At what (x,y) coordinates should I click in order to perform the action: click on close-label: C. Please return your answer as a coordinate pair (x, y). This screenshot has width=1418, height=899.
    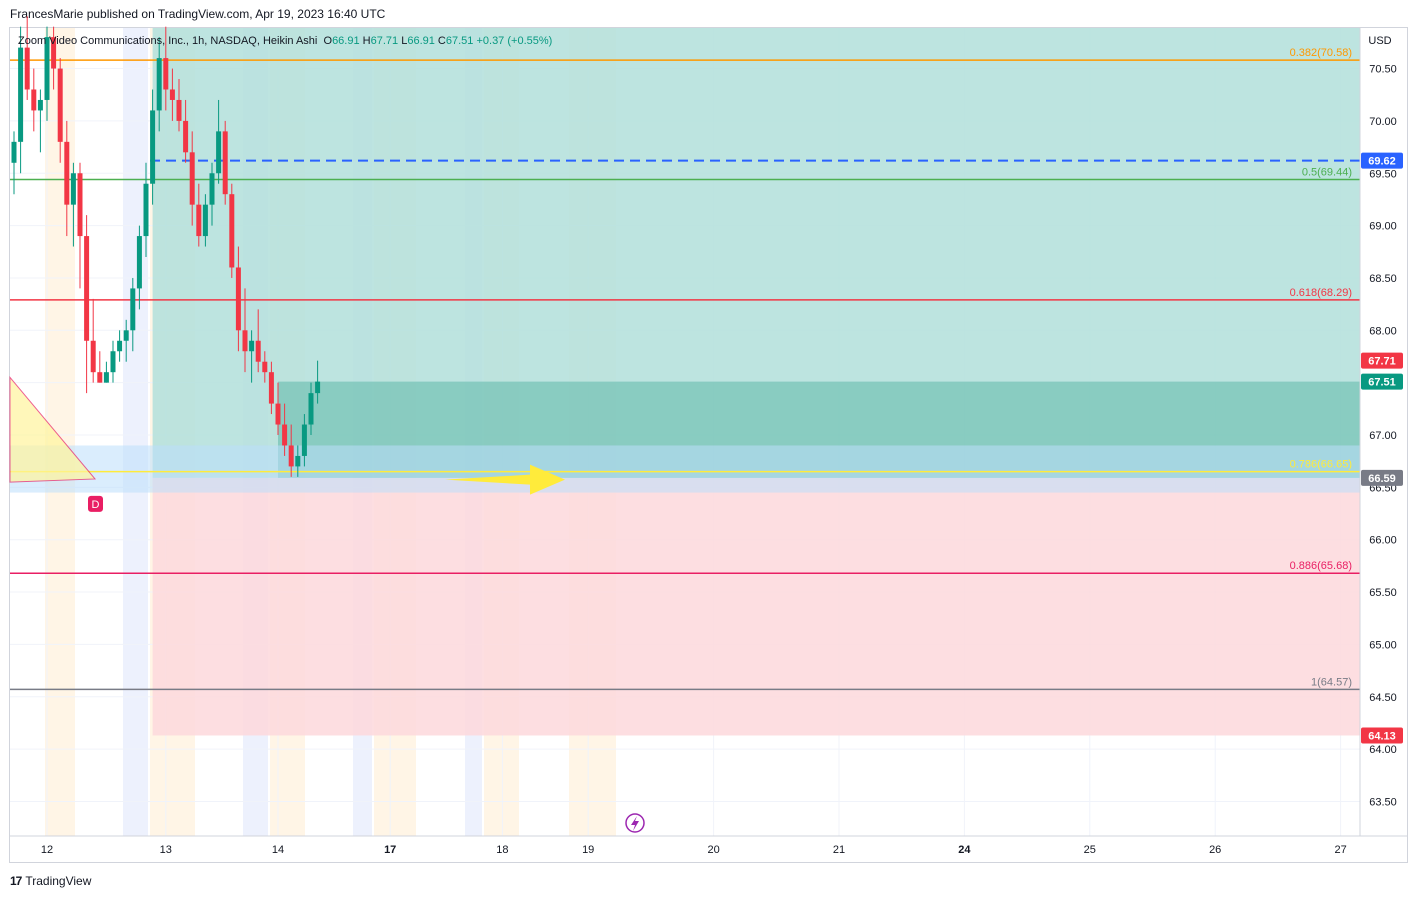
    Looking at the image, I should click on (441, 41).